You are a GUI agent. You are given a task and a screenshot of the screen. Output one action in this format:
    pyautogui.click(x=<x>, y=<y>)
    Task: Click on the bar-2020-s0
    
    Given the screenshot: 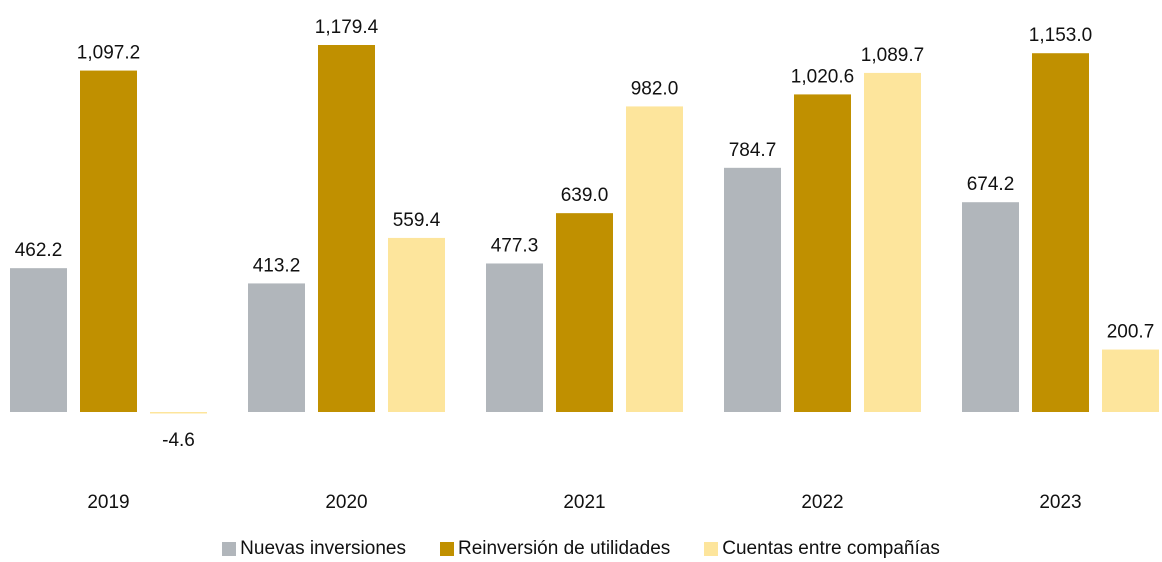 What is the action you would take?
    pyautogui.click(x=276, y=347)
    